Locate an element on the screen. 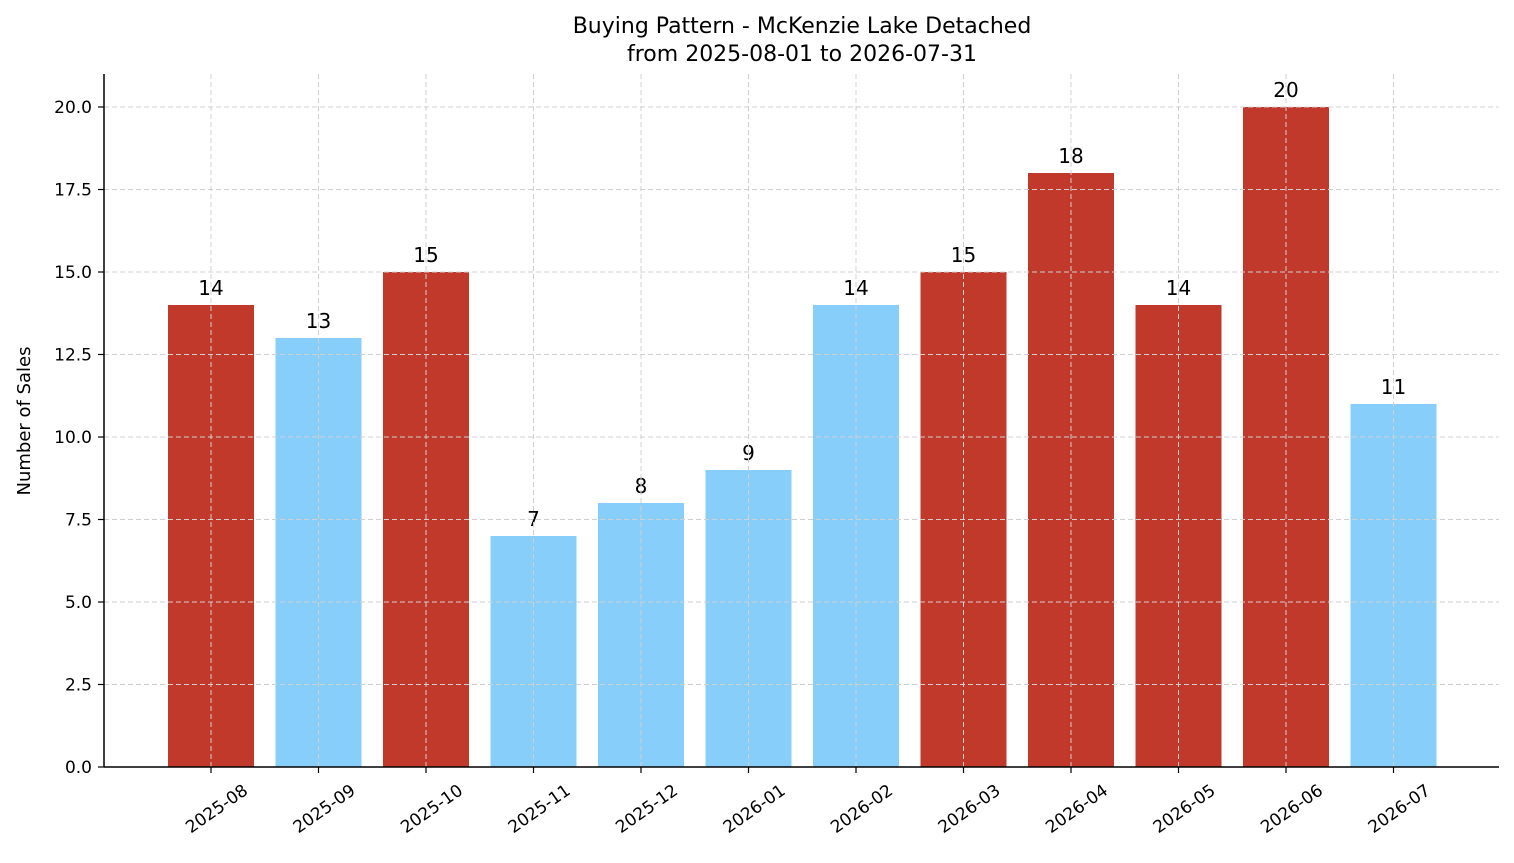  y-tick-label: 7.5 is located at coordinates (78, 521).